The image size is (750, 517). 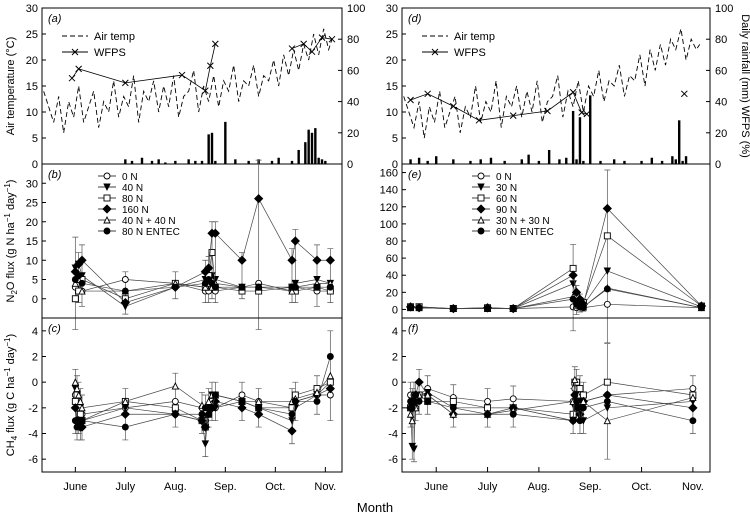 What do you see at coordinates (721, 134) in the screenshot?
I see `y2-tick-label: 20` at bounding box center [721, 134].